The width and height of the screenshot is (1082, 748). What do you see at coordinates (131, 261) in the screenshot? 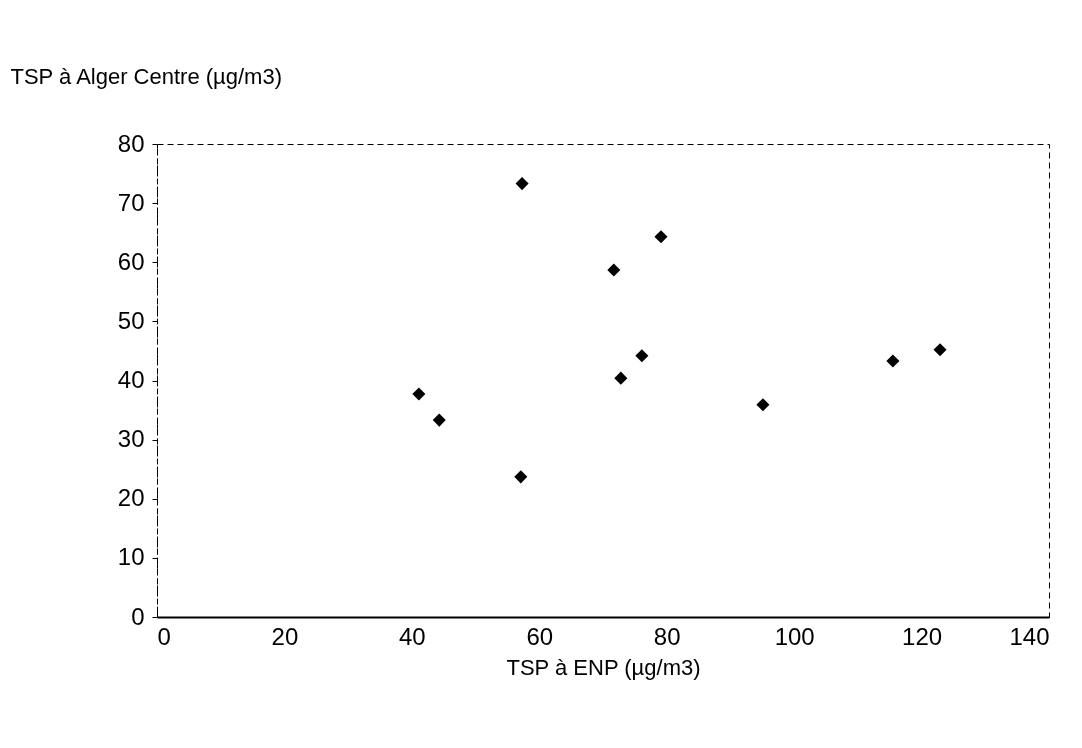
I see `y-tick-label: 60` at bounding box center [131, 261].